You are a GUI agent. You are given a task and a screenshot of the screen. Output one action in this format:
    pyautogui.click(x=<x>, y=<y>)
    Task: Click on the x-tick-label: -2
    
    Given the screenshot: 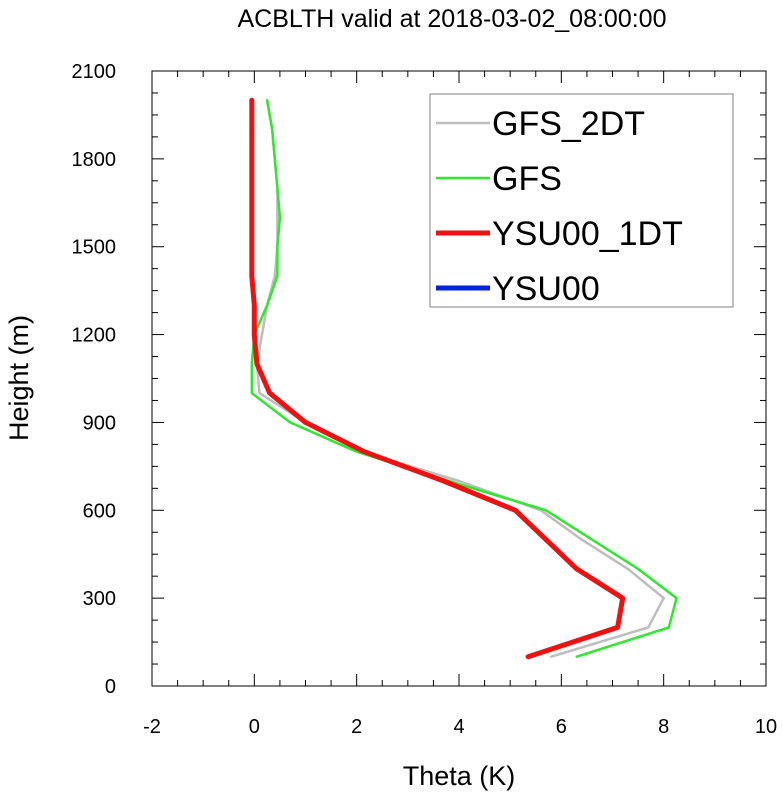 What is the action you would take?
    pyautogui.click(x=152, y=727)
    